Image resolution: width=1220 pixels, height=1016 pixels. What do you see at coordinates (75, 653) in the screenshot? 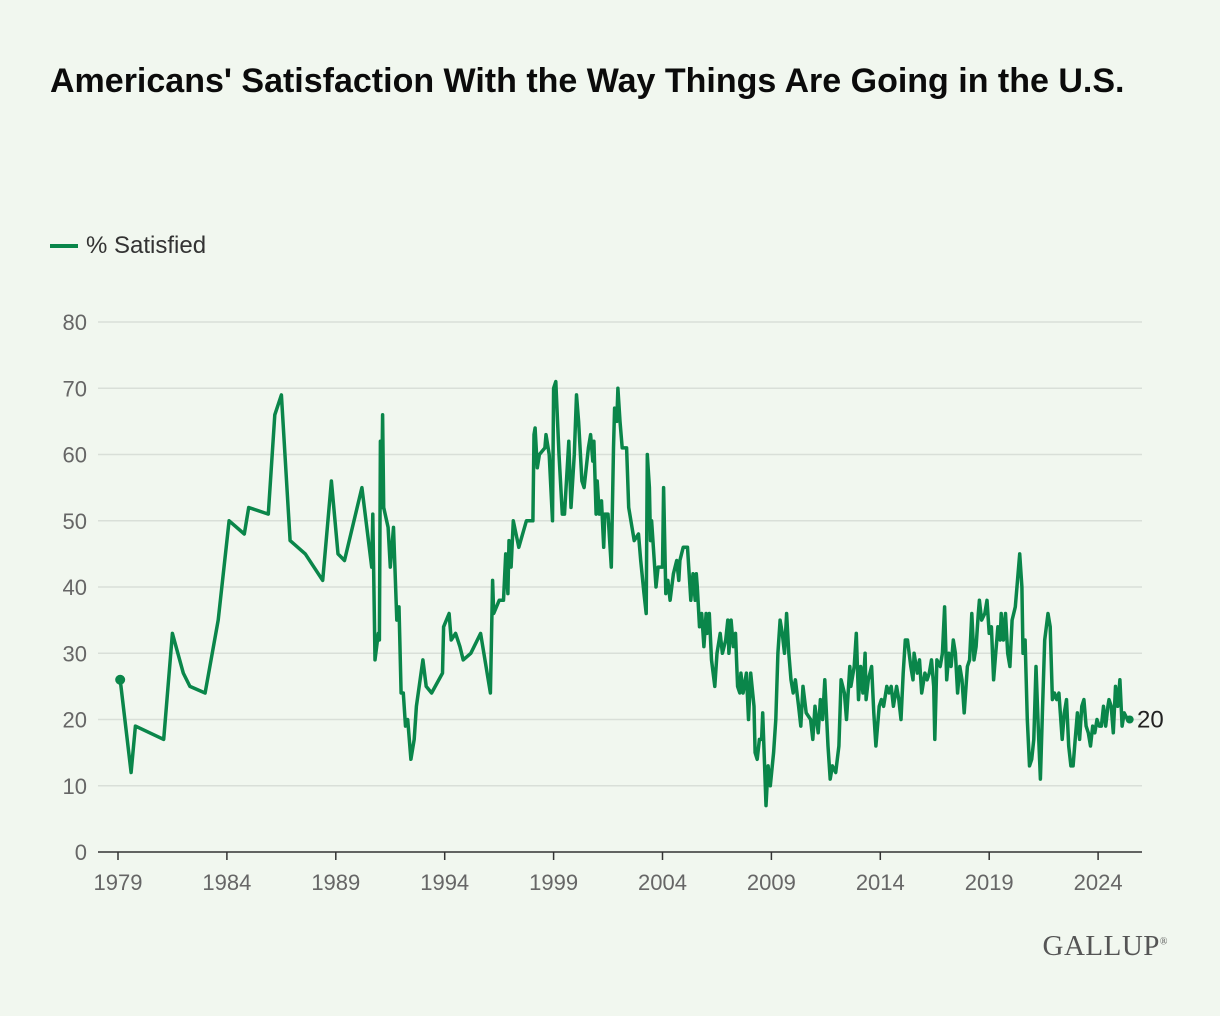
I see `y-tick-label: 30` at bounding box center [75, 653].